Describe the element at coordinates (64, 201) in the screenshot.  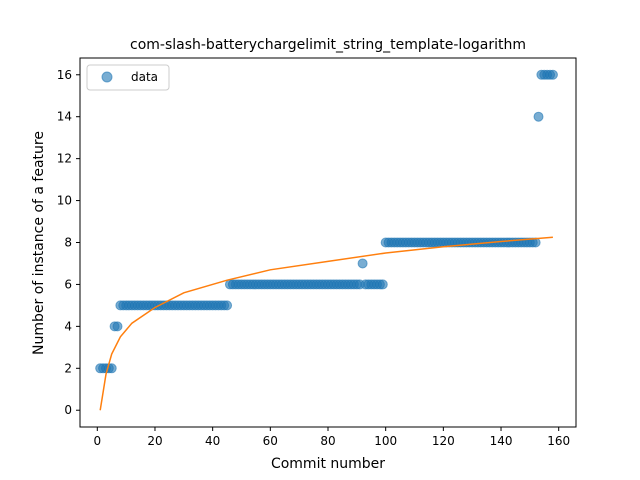
I see `y-tick-label: 10` at that location.